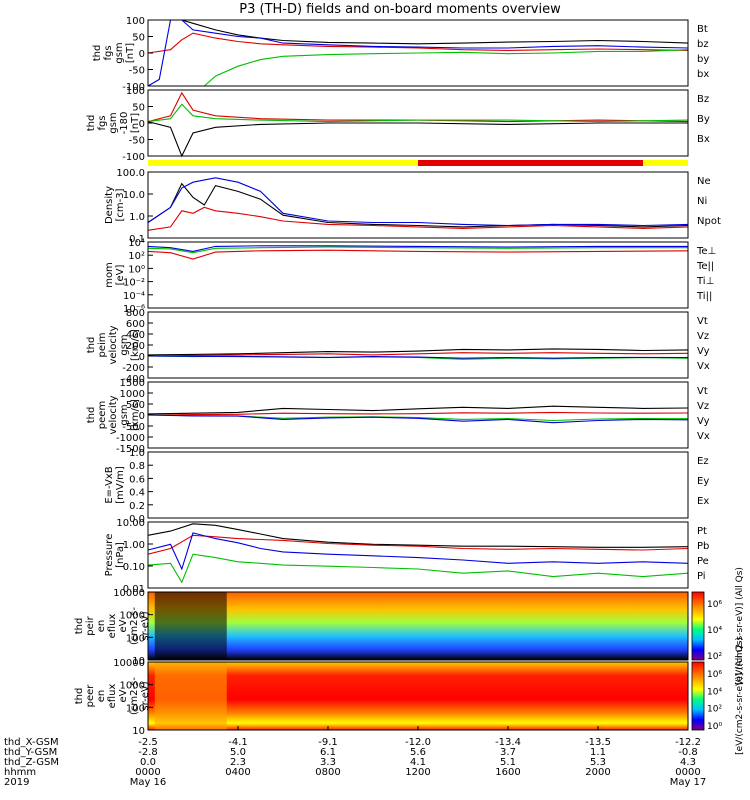 Image resolution: width=750 pixels, height=800 pixels. What do you see at coordinates (135, 335) in the screenshot?
I see `y-tick-label: 400` at bounding box center [135, 335].